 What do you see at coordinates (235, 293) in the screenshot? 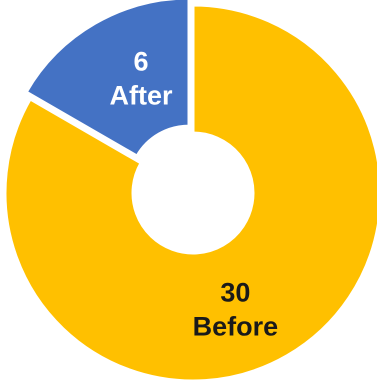
I see `slice-value-label-before: 30` at bounding box center [235, 293].